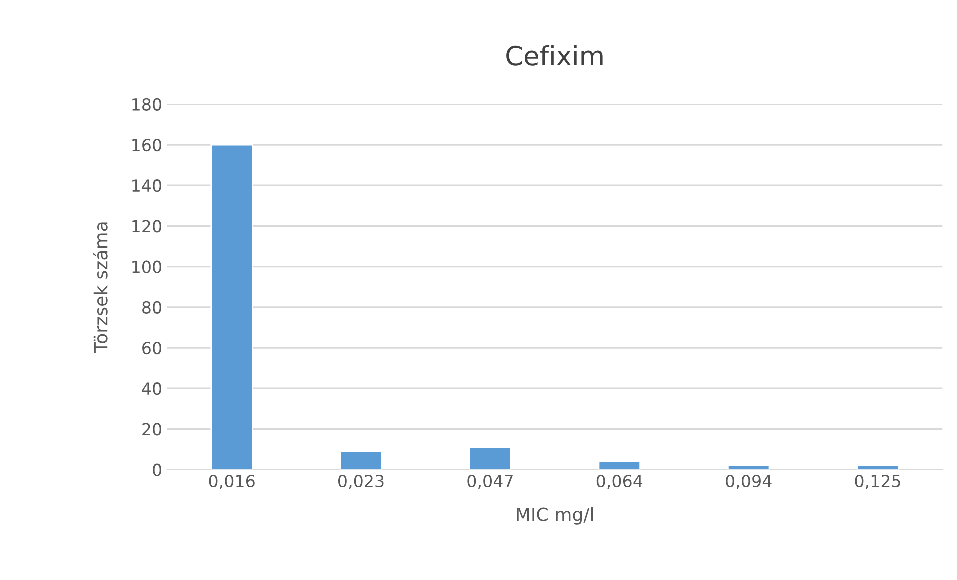 The height and width of the screenshot is (580, 957). I want to click on y-tick-label: 140, so click(147, 186).